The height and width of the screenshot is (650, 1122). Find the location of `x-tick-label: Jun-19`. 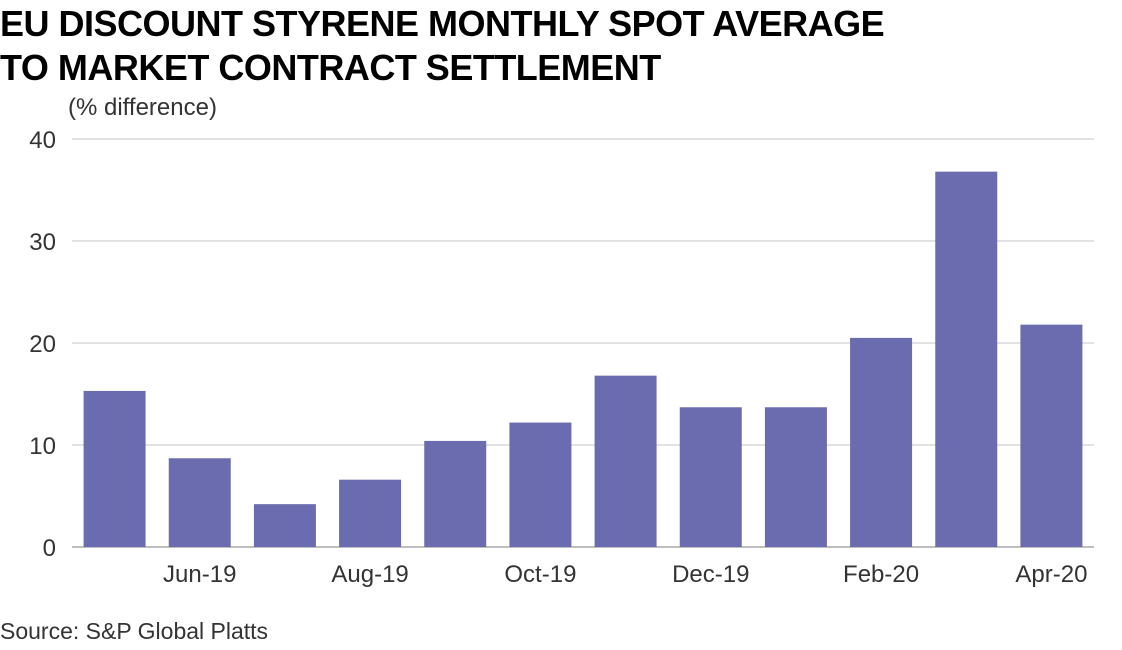

x-tick-label: Jun-19 is located at coordinates (199, 574).